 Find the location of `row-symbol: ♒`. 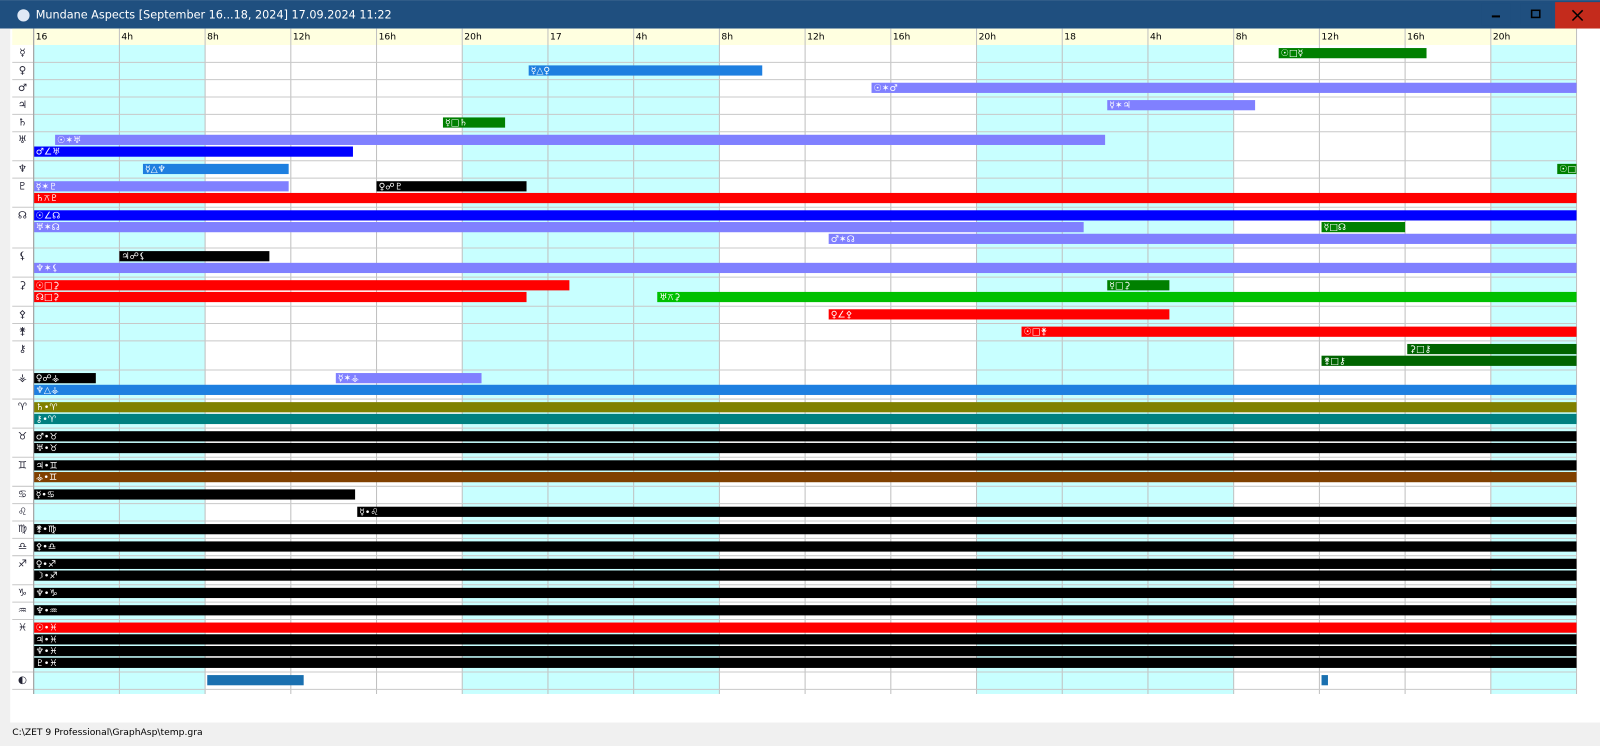

row-symbol: ♒ is located at coordinates (22, 610).